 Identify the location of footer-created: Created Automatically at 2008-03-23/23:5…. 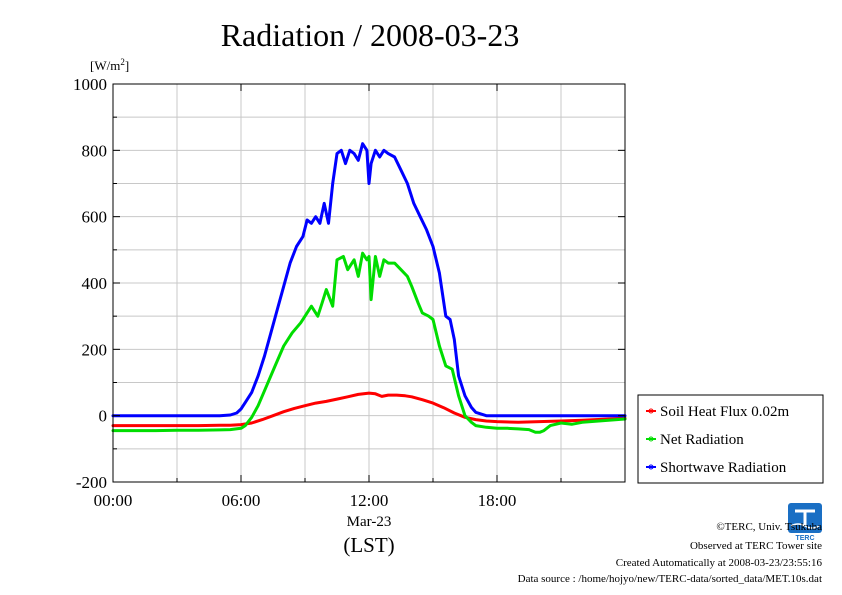
(719, 563).